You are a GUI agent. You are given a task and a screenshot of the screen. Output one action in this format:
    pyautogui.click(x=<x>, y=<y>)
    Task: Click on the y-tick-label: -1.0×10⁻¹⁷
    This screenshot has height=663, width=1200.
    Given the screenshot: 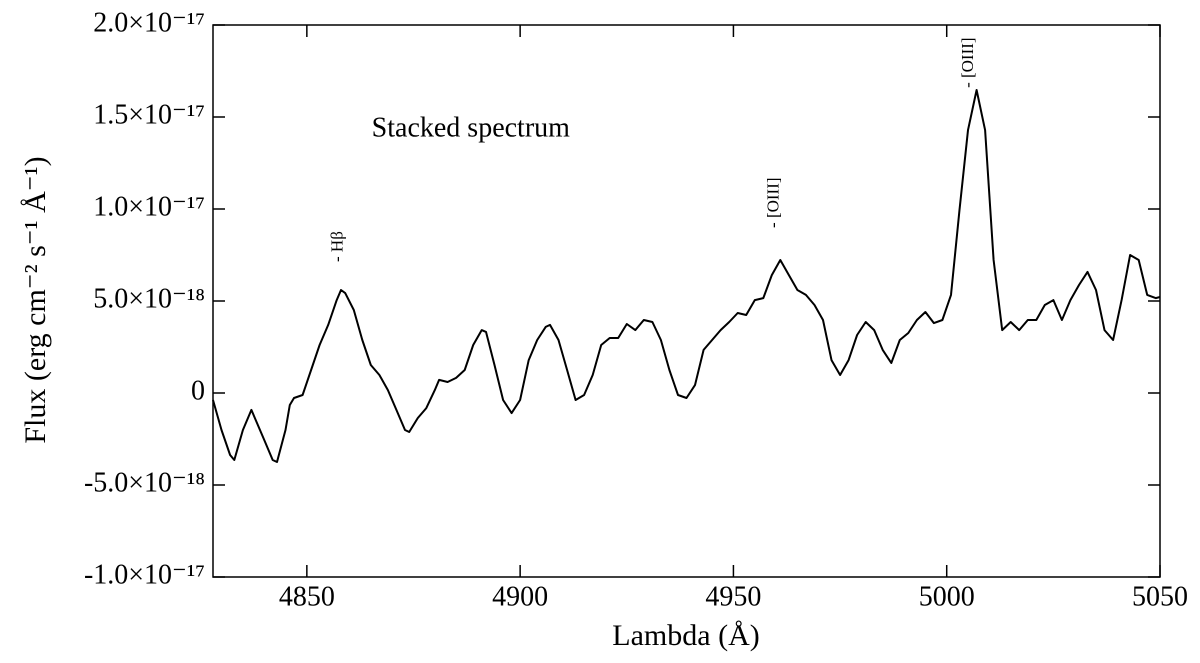 What is the action you would take?
    pyautogui.click(x=144, y=574)
    